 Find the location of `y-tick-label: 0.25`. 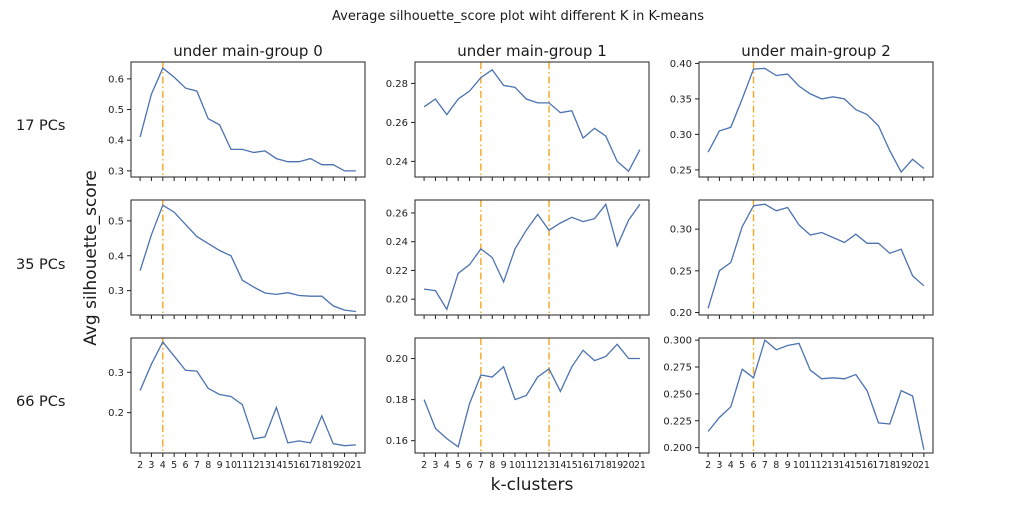

y-tick-label: 0.25 is located at coordinates (681, 271).